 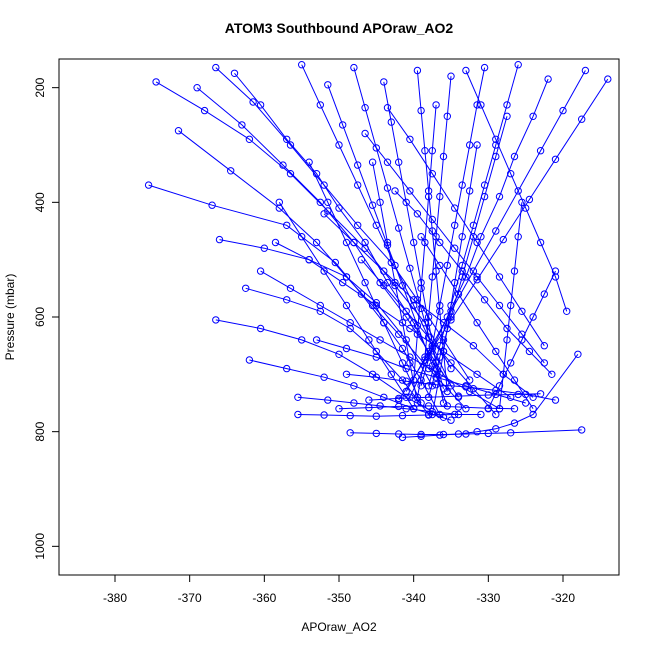 What do you see at coordinates (40, 202) in the screenshot?
I see `y-tick-label: 400` at bounding box center [40, 202].